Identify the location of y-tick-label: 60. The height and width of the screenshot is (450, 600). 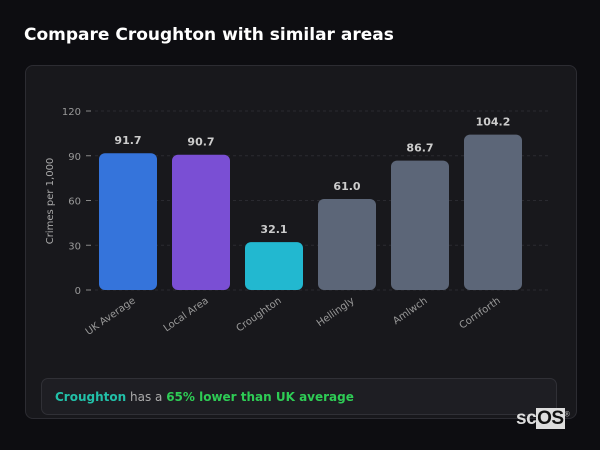
(74, 202).